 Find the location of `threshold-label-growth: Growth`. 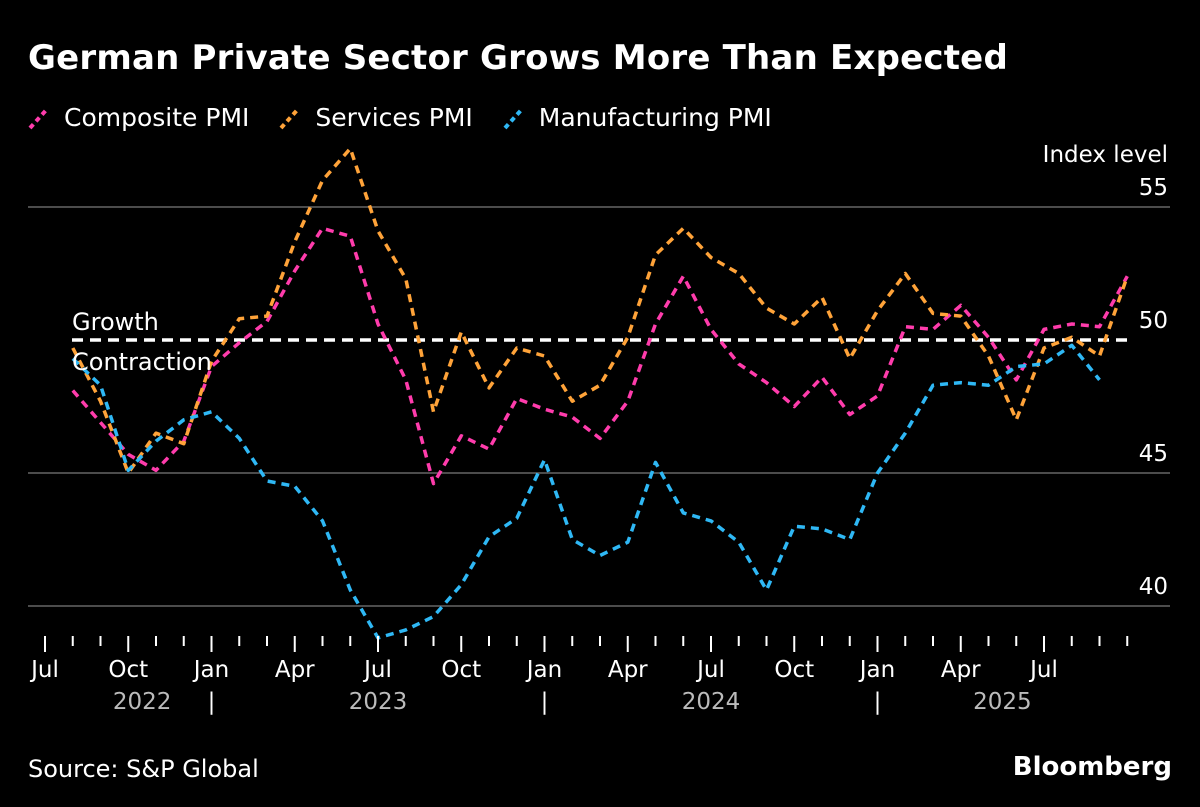

threshold-label-growth: Growth is located at coordinates (115, 322).